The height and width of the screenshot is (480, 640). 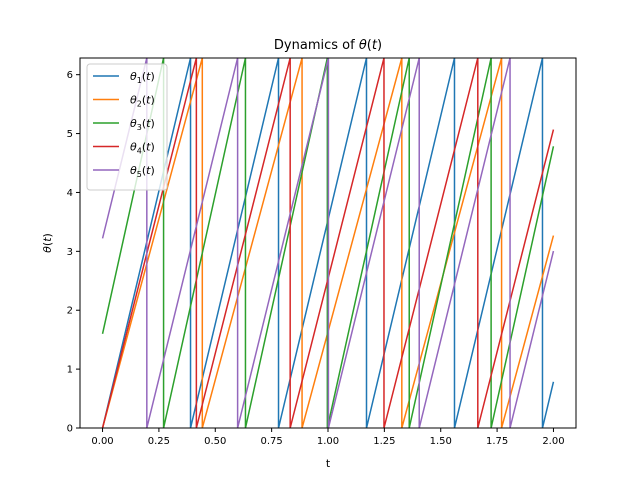 I want to click on legend: θ1(t) θ2(t) θ3(t) θ4(t) θ5(t), so click(x=127, y=127).